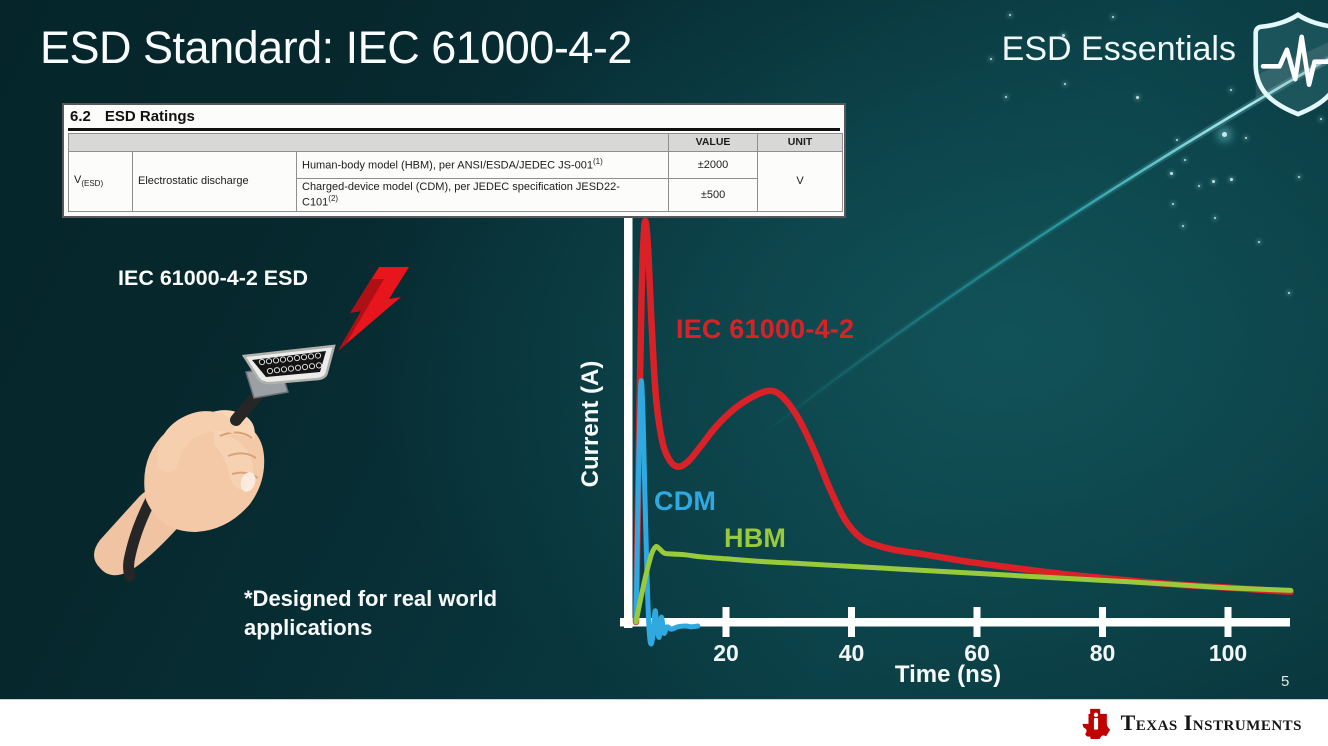 This screenshot has width=1328, height=746. Describe the element at coordinates (249, 405) in the screenshot. I see `cable-head` at that location.